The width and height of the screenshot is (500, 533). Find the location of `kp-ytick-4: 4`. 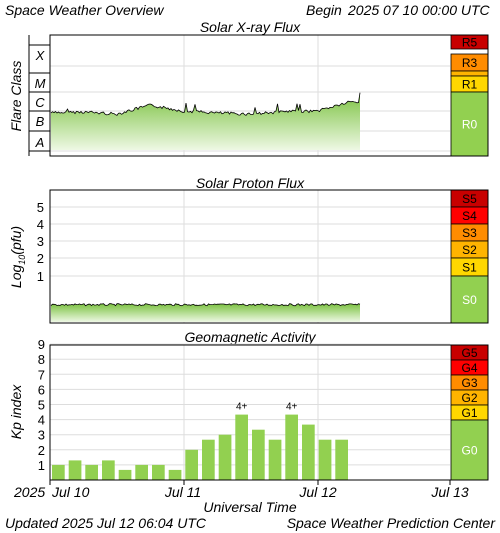

kp-ytick-4: 4 is located at coordinates (41, 420).